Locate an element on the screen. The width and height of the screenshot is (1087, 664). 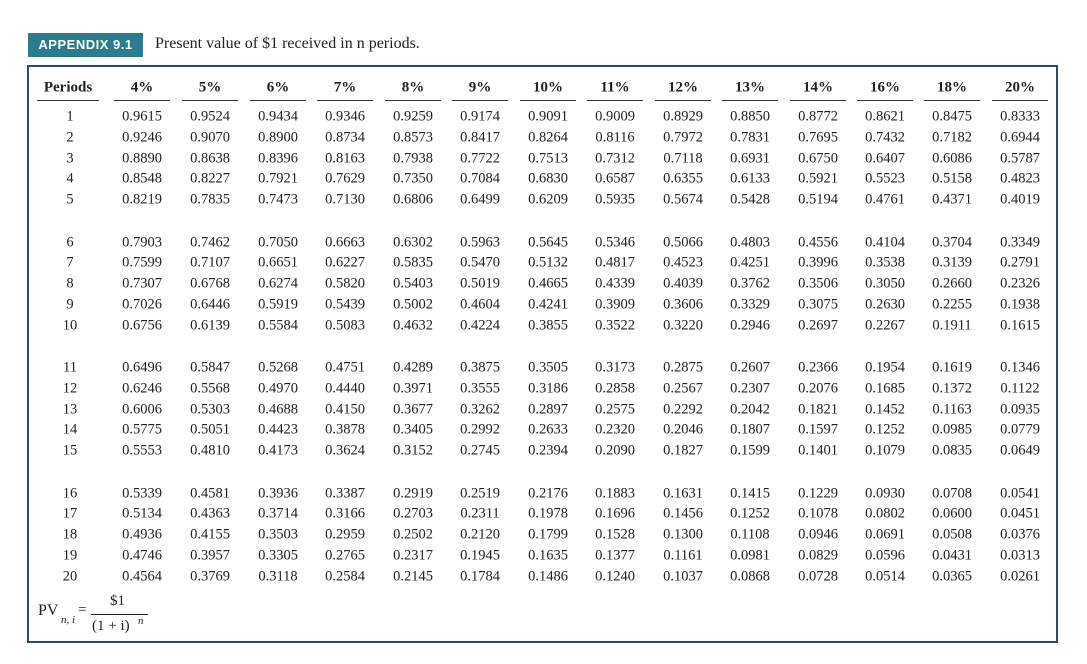
value-cell: 0.2992 is located at coordinates (480, 429).